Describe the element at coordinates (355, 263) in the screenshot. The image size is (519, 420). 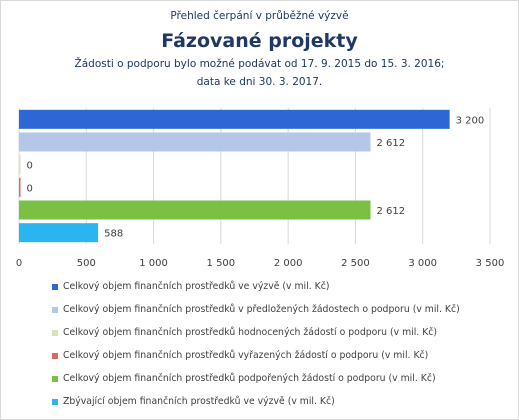
I see `x-tick-label: 2 500` at that location.